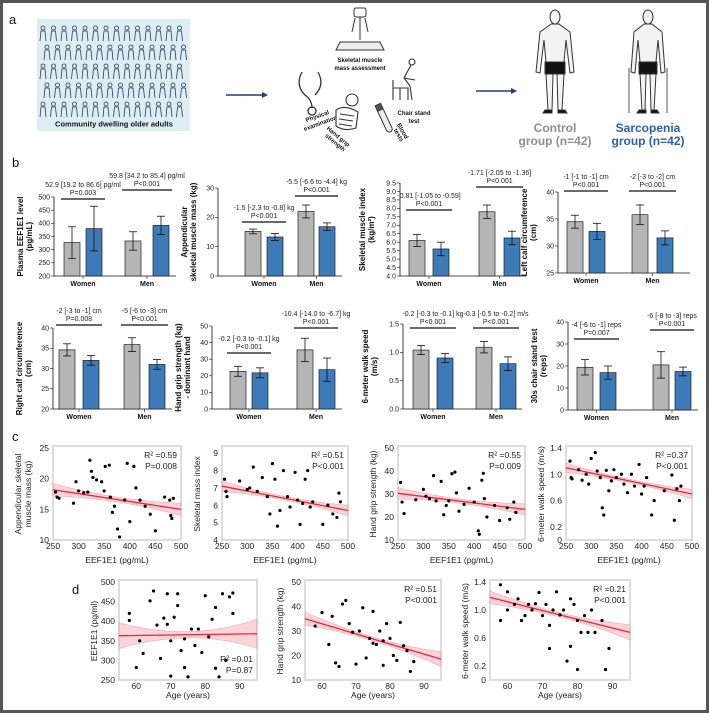 The width and height of the screenshot is (709, 713). I want to click on r-squared-label: R² =0.01, so click(236, 659).